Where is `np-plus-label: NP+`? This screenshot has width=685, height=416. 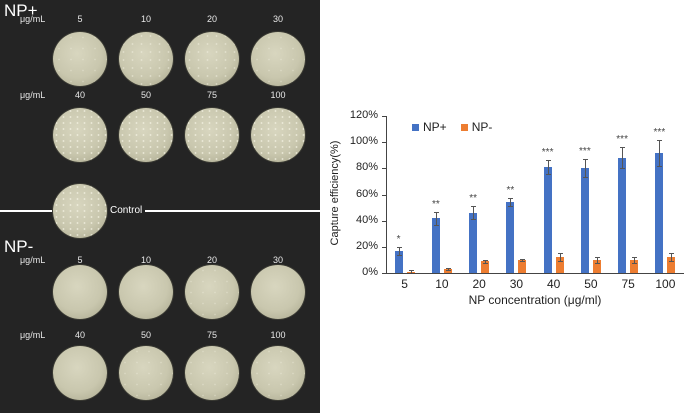 np-plus-label: NP+ is located at coordinates (21, 10).